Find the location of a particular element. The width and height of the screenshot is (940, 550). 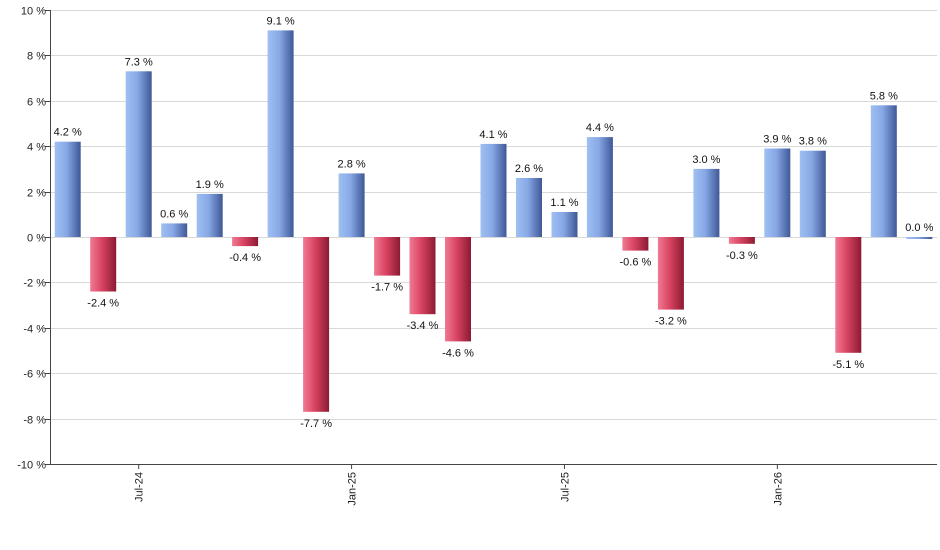

y-axis-tick-labels: 10 % 8 % 6 % 4 % 2 % 0 % -2 % -4 % -6 % -8 % -10 % is located at coordinates (31, 239).